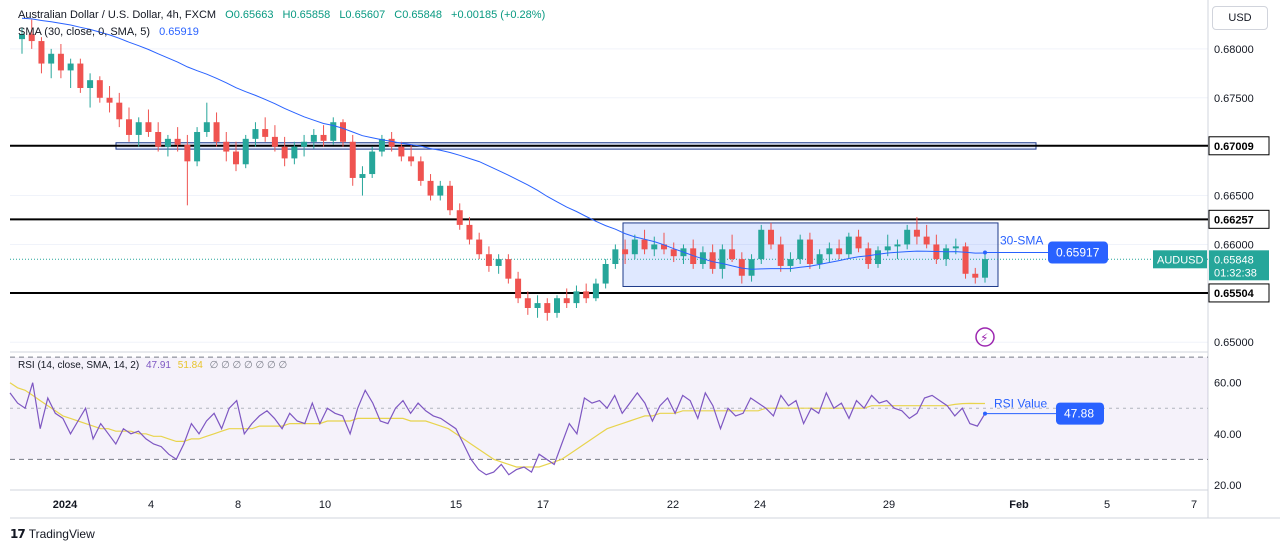 The width and height of the screenshot is (1281, 553). I want to click on rsi-annotation-label: RSI Value, so click(1020, 404).